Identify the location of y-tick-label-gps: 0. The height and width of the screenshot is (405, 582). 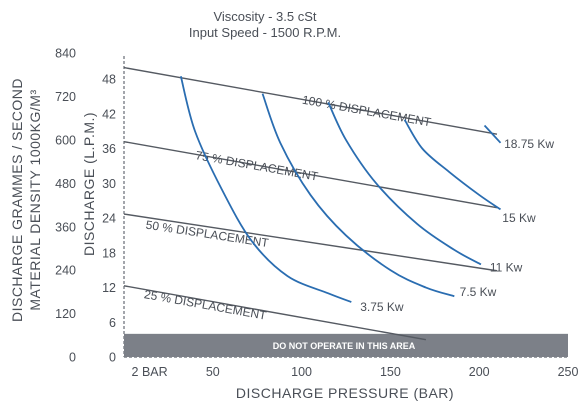
(72, 358).